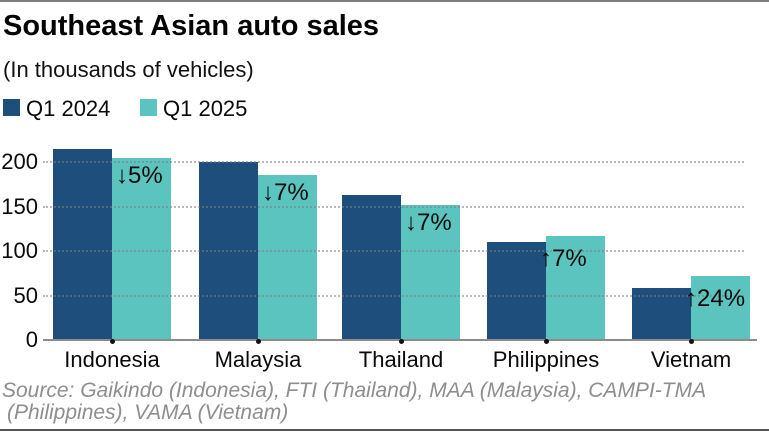  I want to click on category-label-thailand: Thailand, so click(401, 359).